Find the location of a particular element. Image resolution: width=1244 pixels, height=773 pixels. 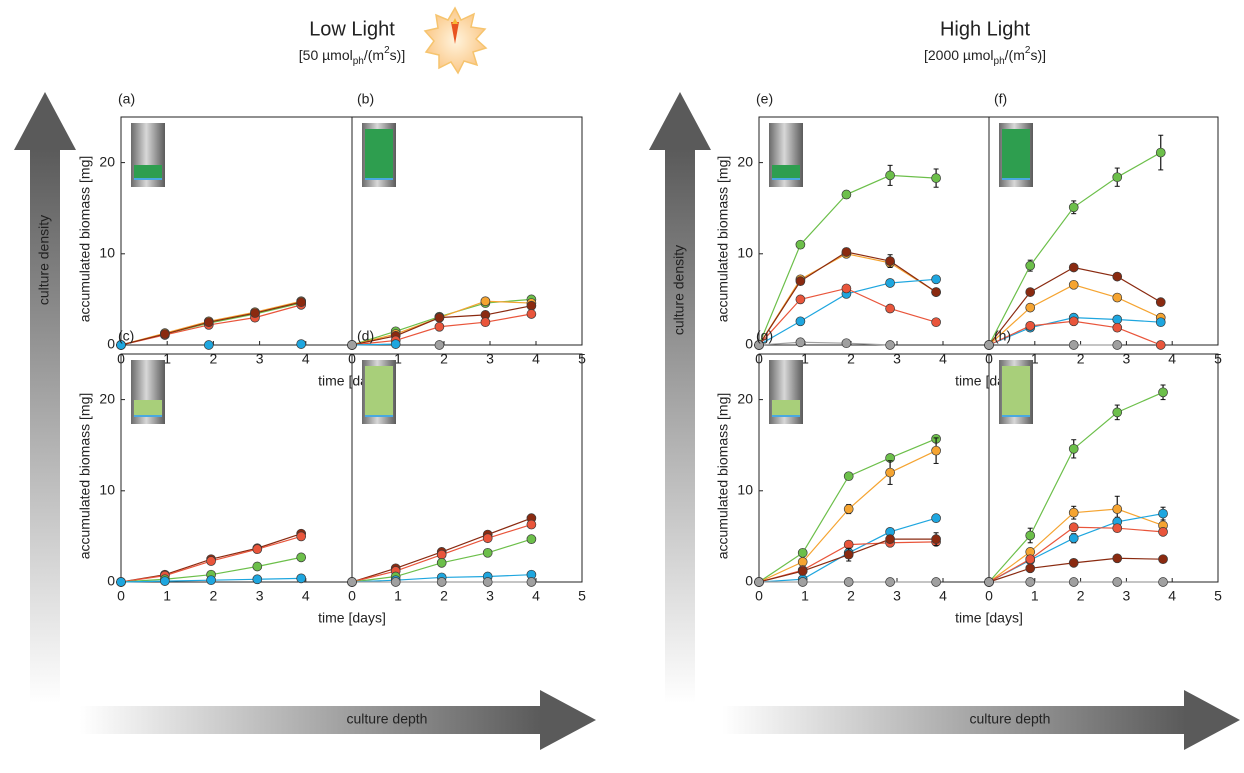

y-tick-label: 10 is located at coordinates (107, 490).